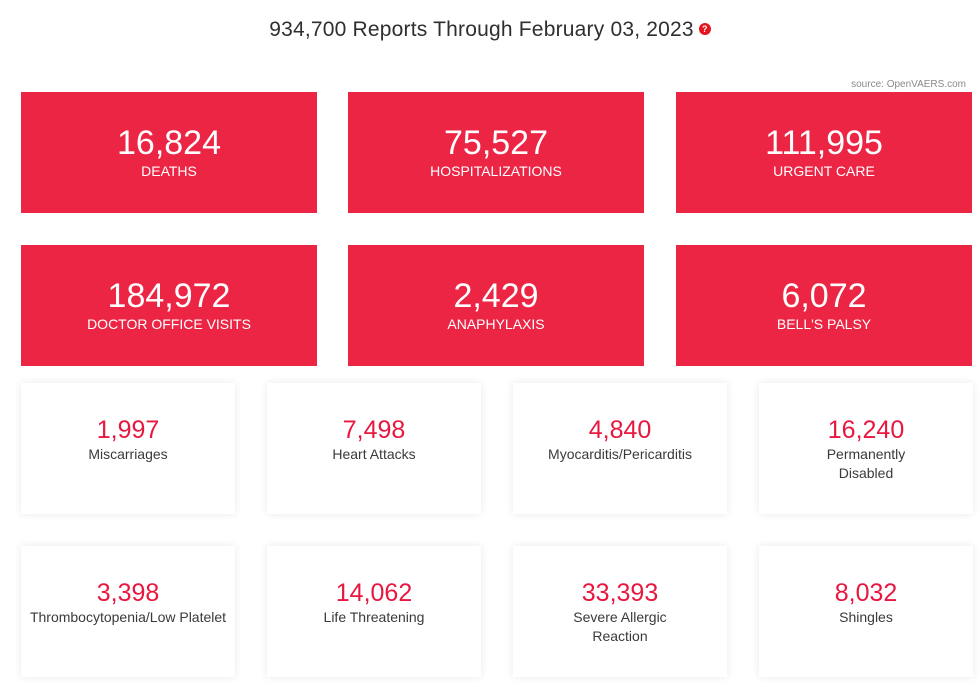 This screenshot has height=687, width=980. What do you see at coordinates (620, 626) in the screenshot?
I see `stat-label: Severe Allergic Reaction` at bounding box center [620, 626].